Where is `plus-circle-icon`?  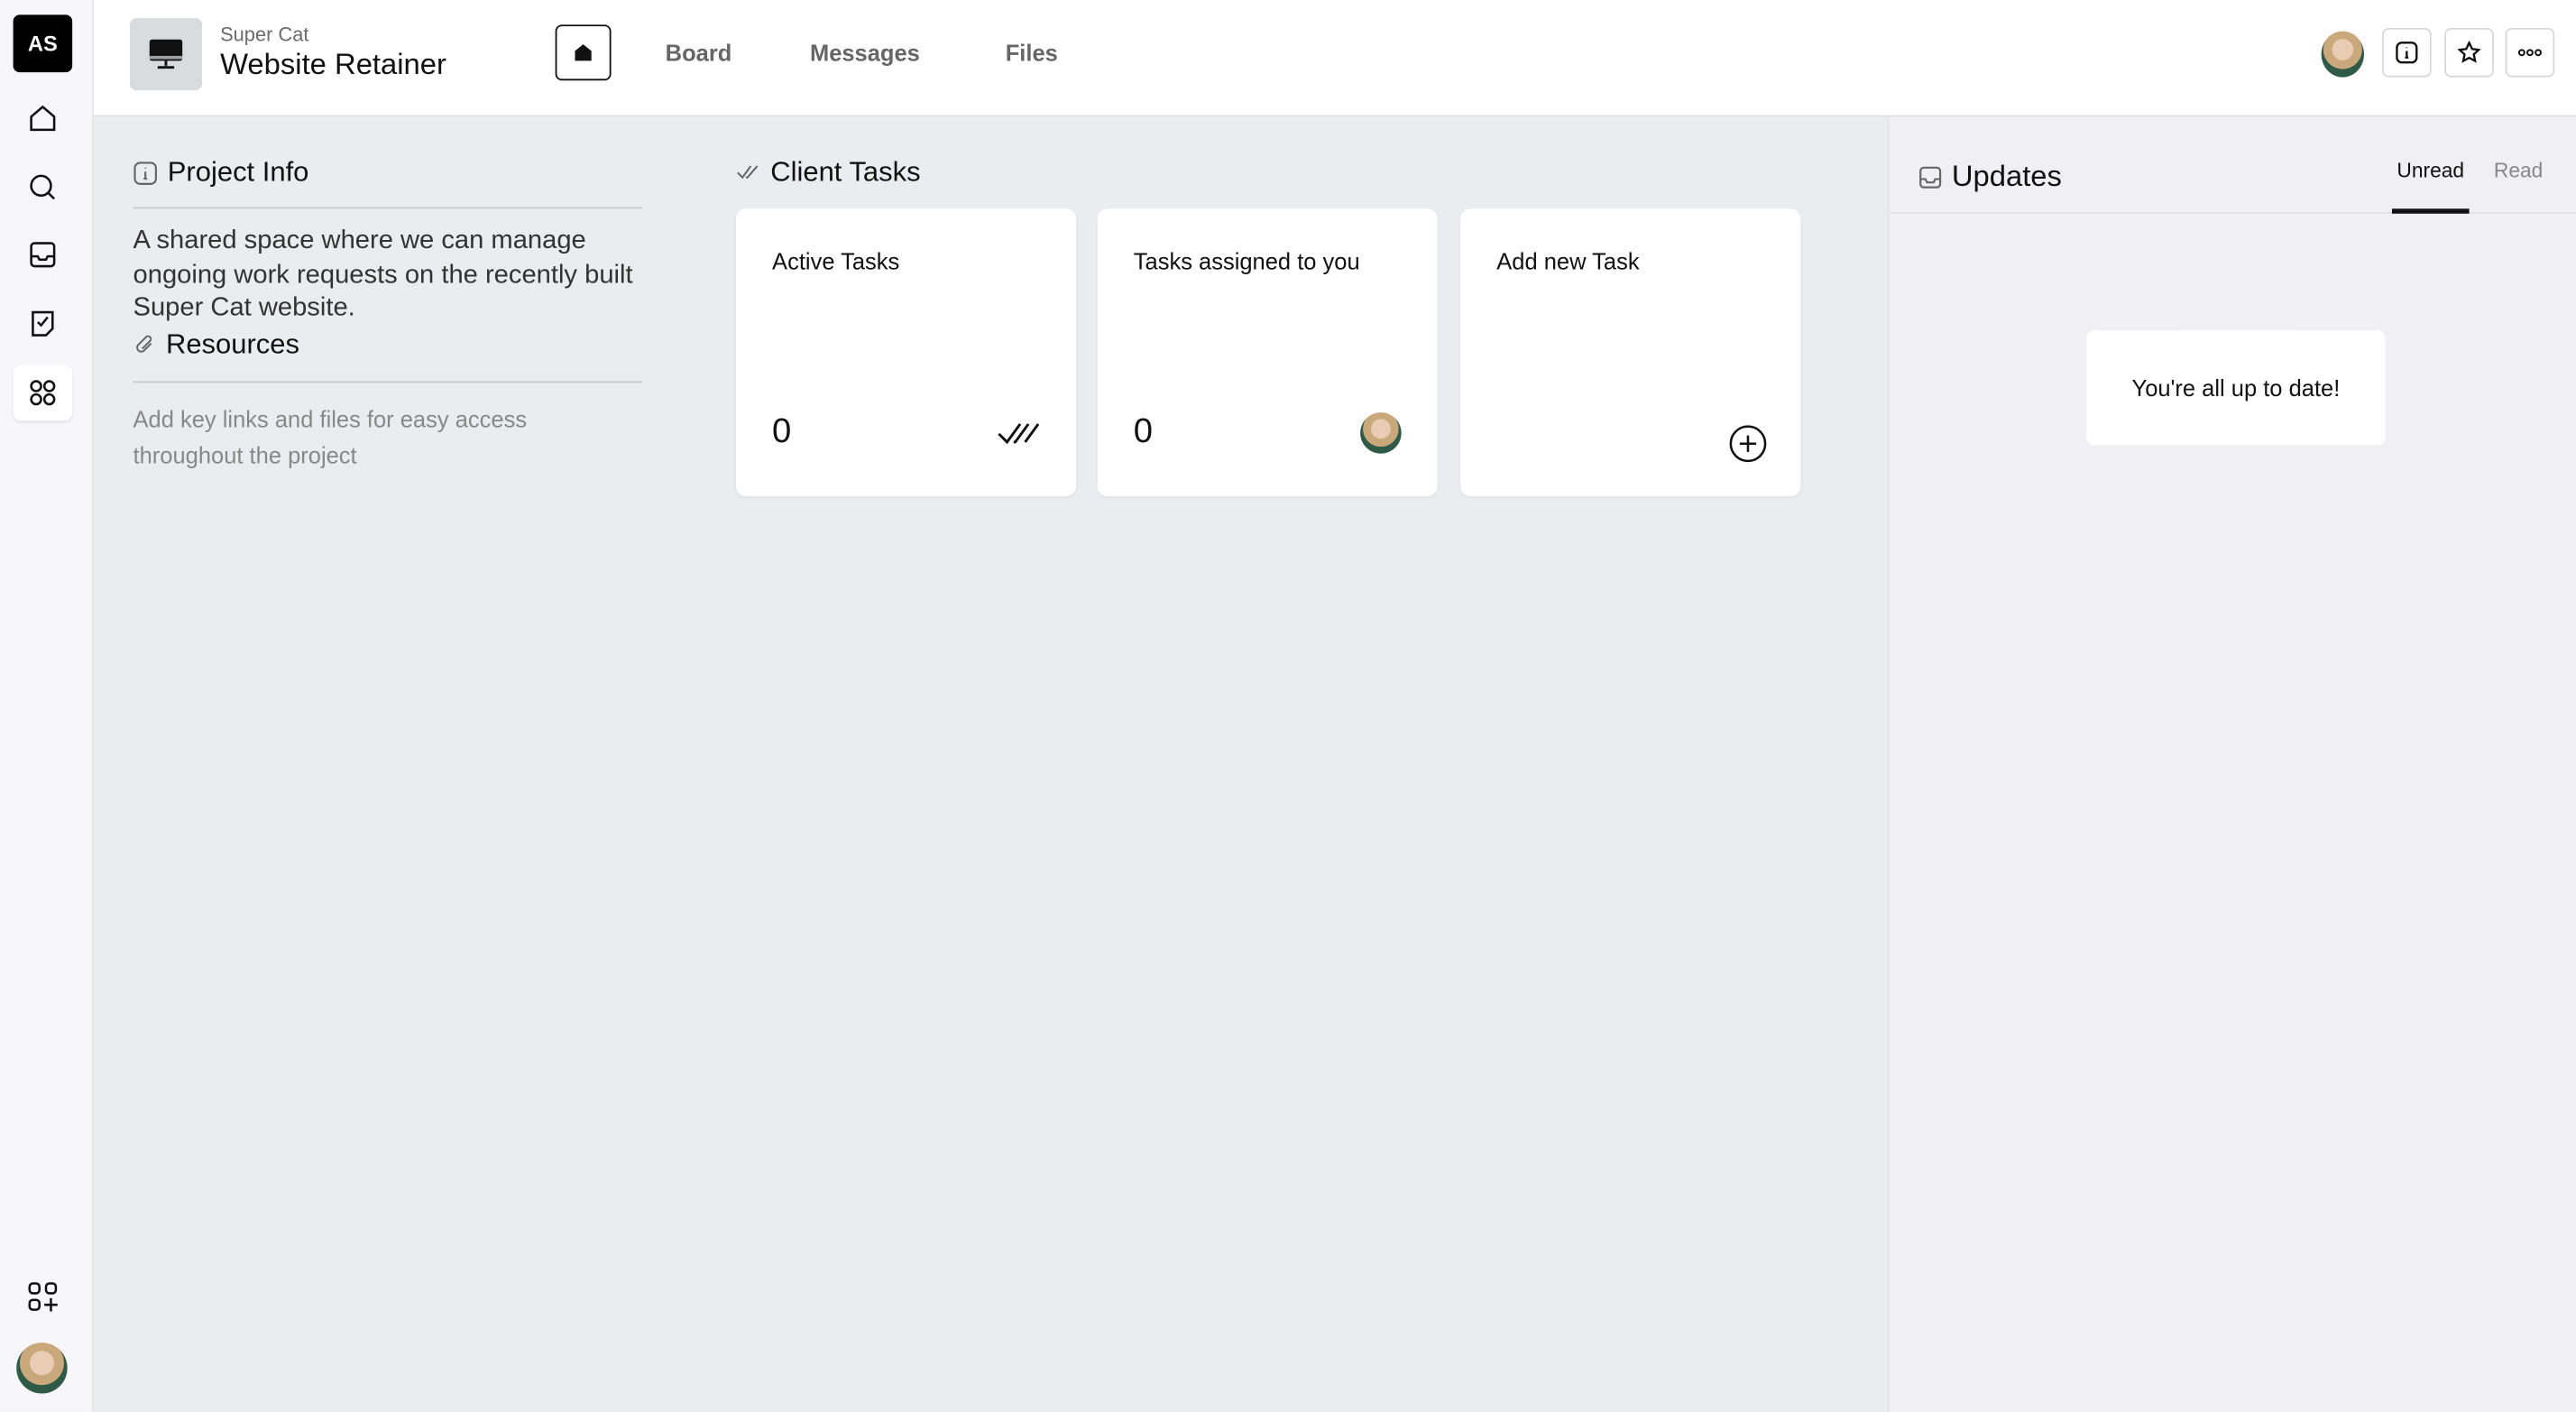 plus-circle-icon is located at coordinates (1748, 444).